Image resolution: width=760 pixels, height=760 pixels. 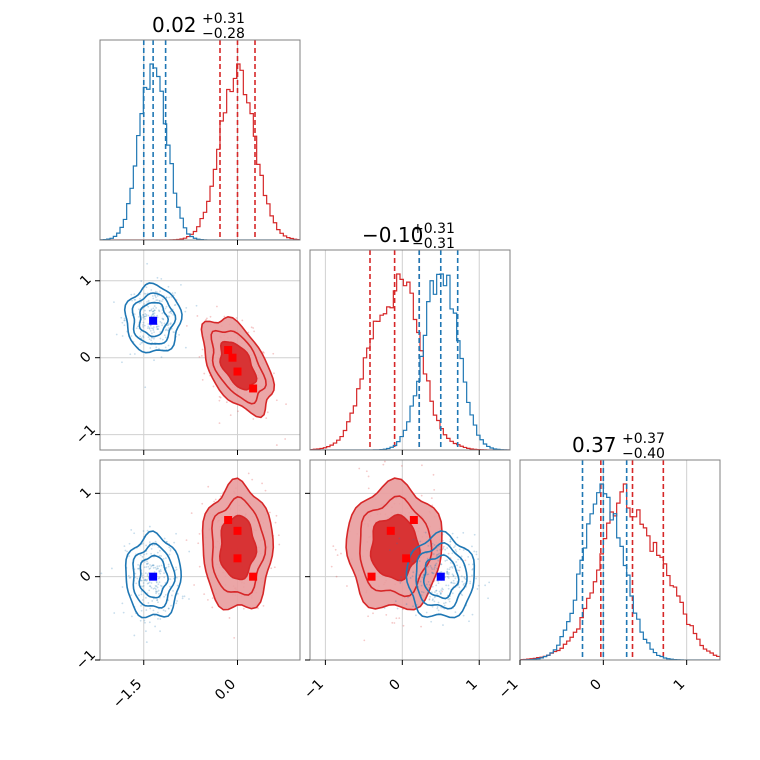 I want to click on contour-red, so click(x=238, y=367).